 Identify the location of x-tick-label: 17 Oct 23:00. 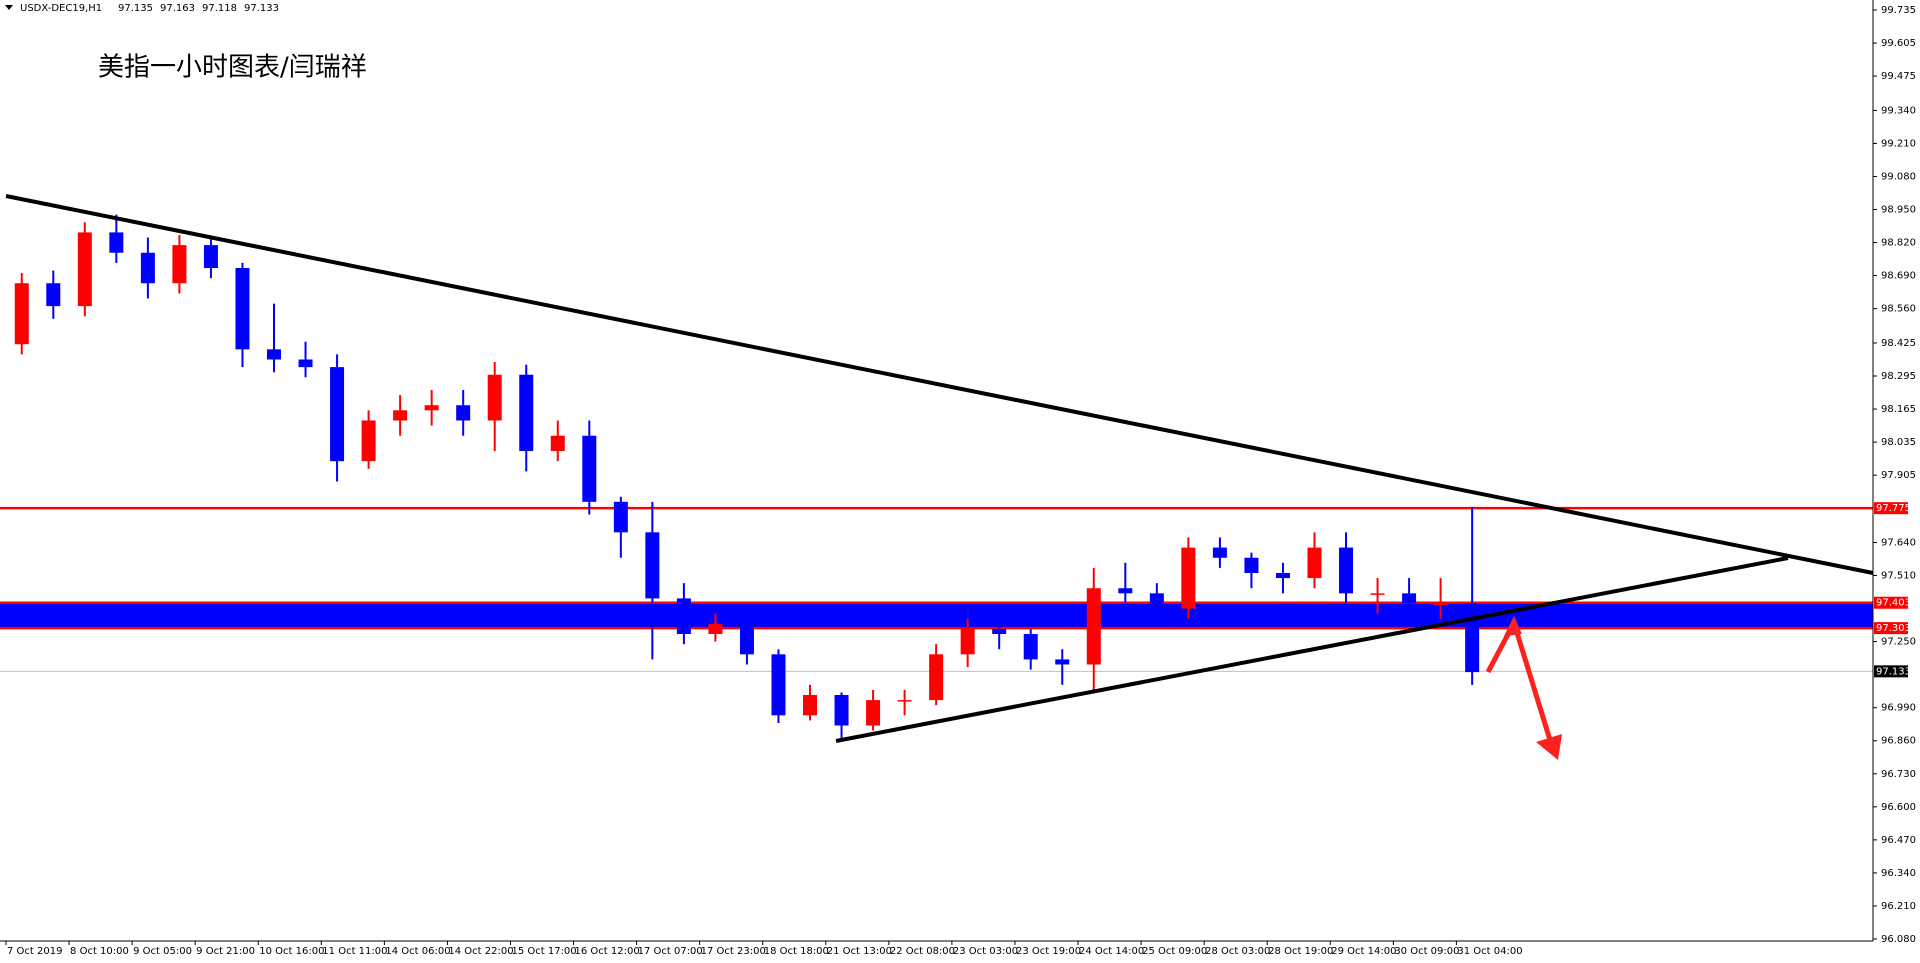
(733, 951).